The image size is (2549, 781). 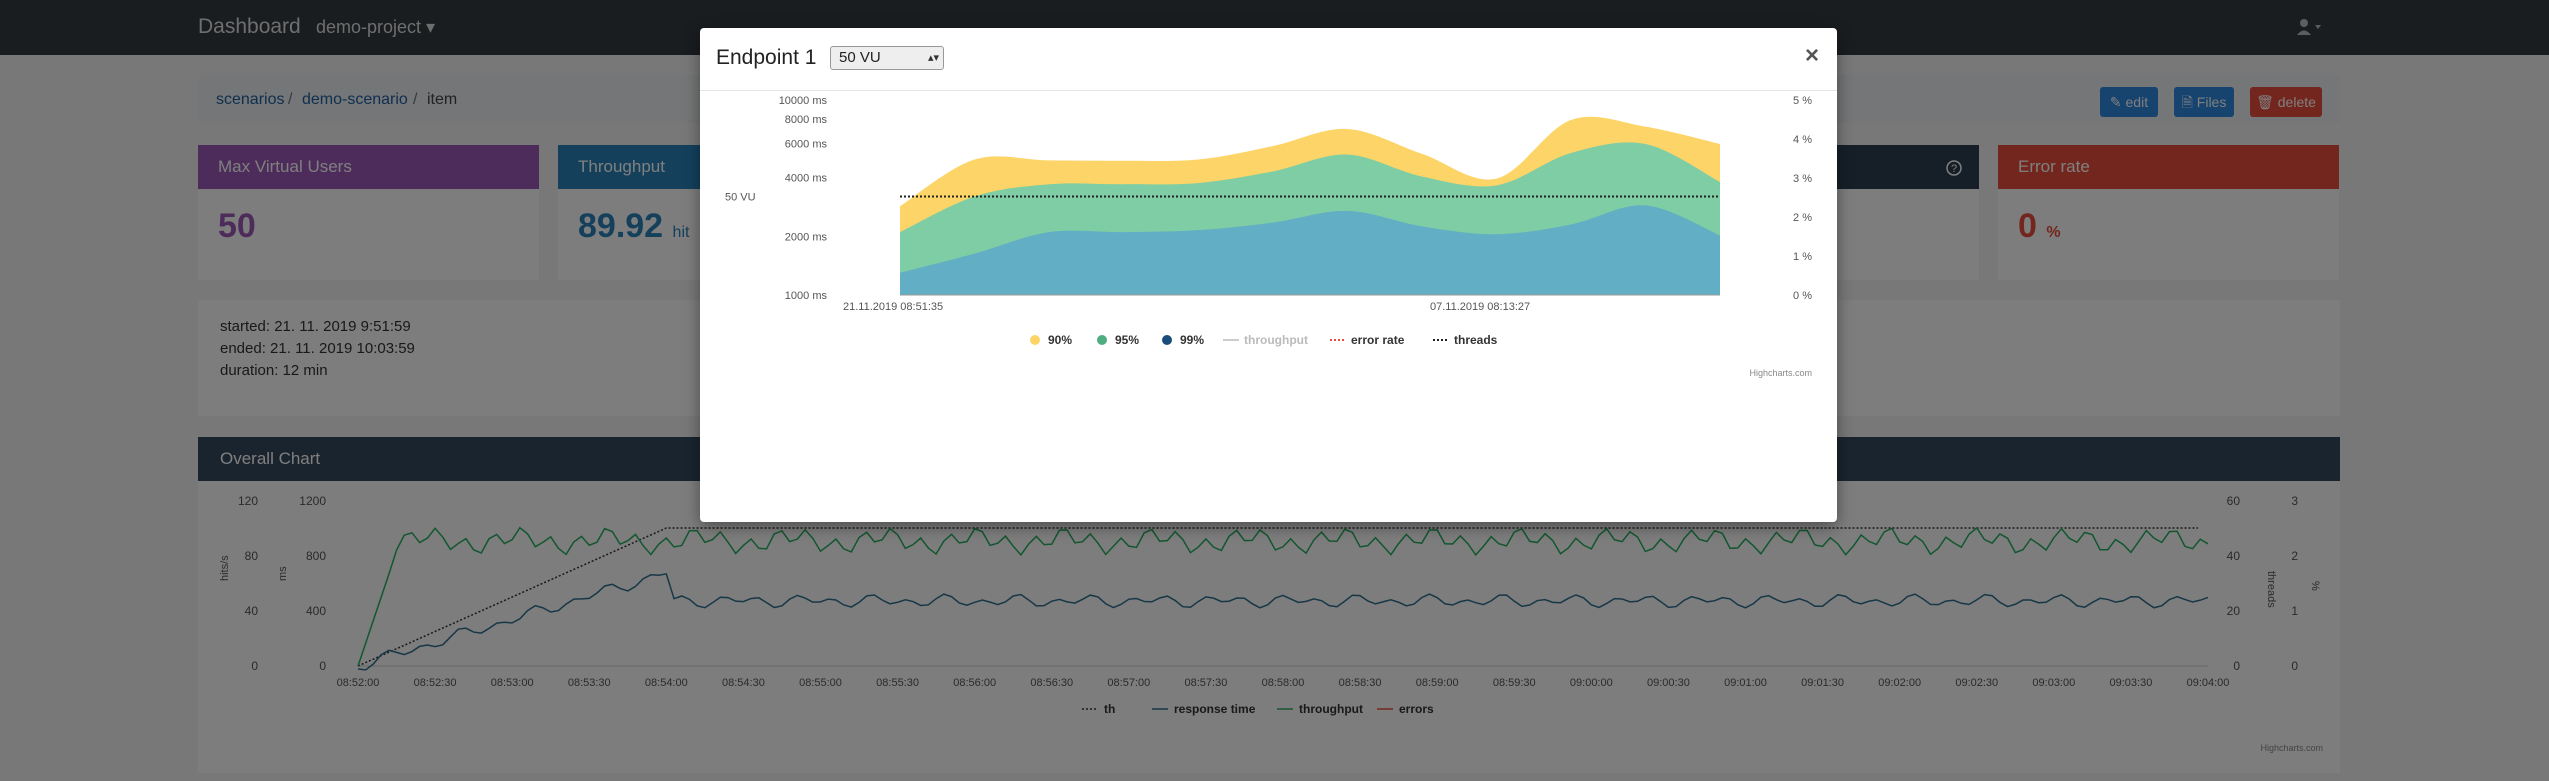 What do you see at coordinates (1276, 340) in the screenshot?
I see `legend-item-label: throughput` at bounding box center [1276, 340].